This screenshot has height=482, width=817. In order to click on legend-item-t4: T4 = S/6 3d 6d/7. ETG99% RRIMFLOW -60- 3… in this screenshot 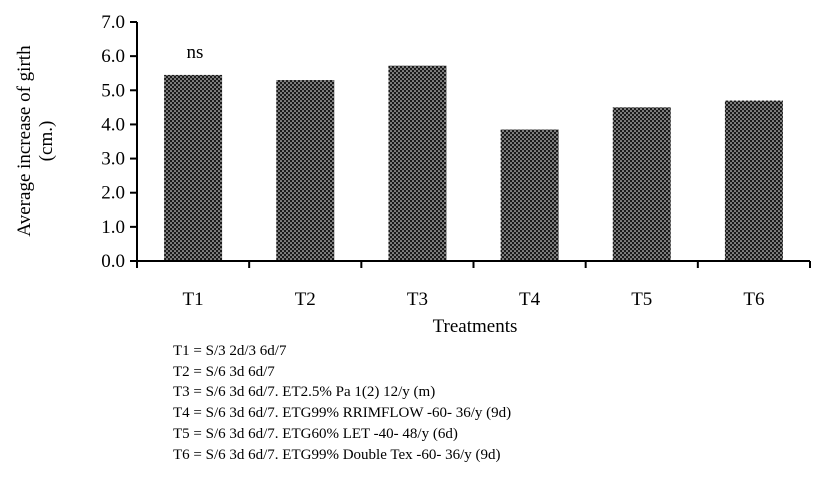, I will do `click(342, 413)`.